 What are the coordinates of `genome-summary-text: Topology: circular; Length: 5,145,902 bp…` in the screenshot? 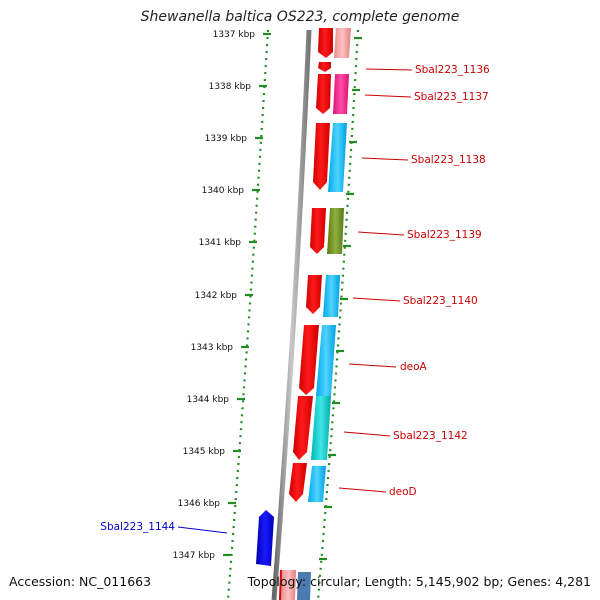 It's located at (419, 581).